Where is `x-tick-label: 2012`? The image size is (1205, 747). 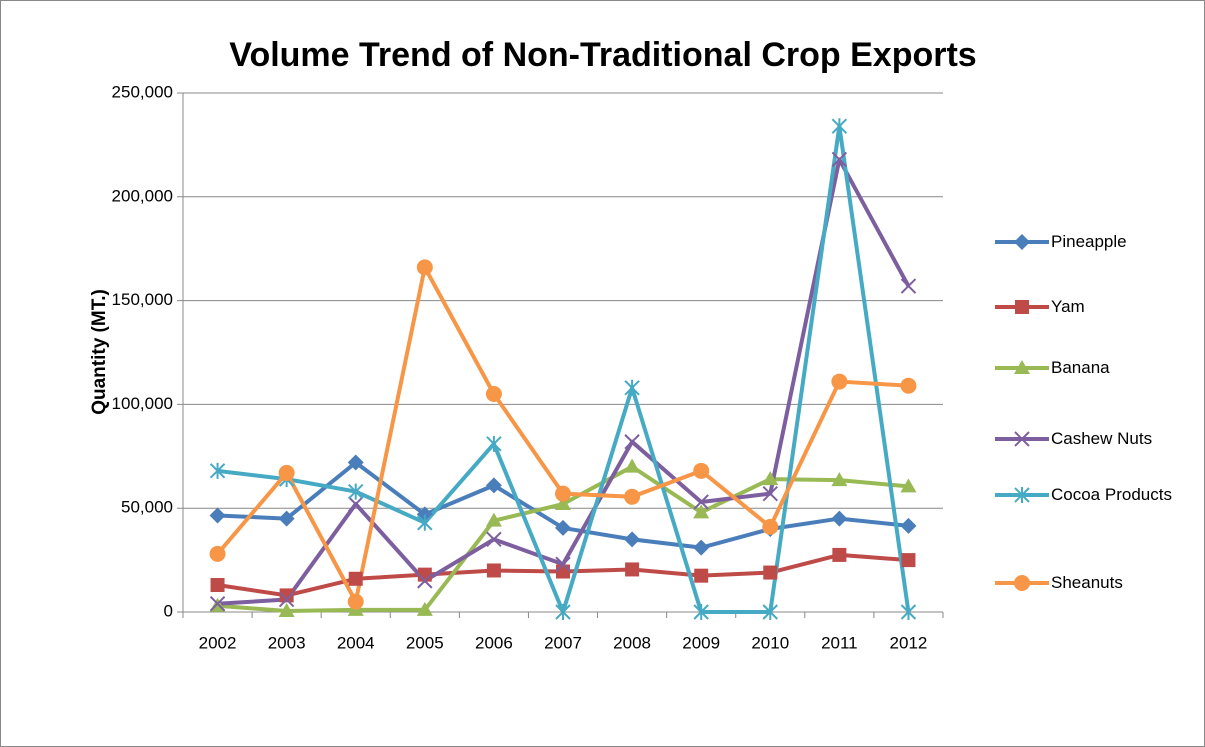 x-tick-label: 2012 is located at coordinates (909, 642).